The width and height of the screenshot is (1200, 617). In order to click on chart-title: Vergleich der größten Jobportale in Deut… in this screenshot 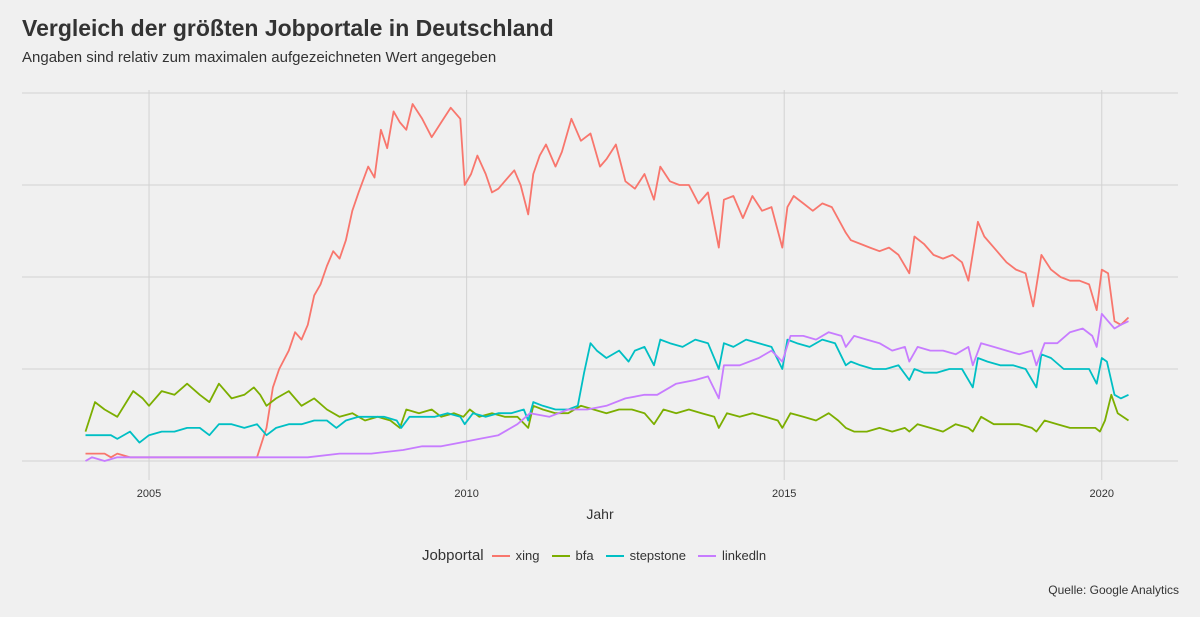, I will do `click(288, 28)`.